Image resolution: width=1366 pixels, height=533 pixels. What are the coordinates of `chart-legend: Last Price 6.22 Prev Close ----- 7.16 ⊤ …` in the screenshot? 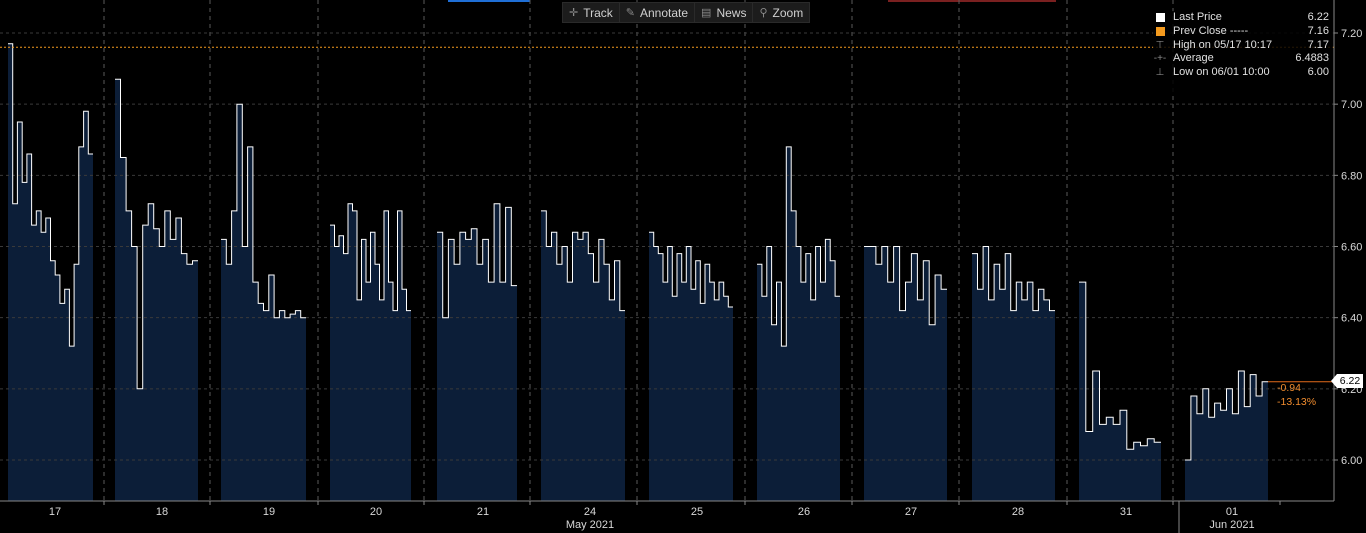 It's located at (1243, 53).